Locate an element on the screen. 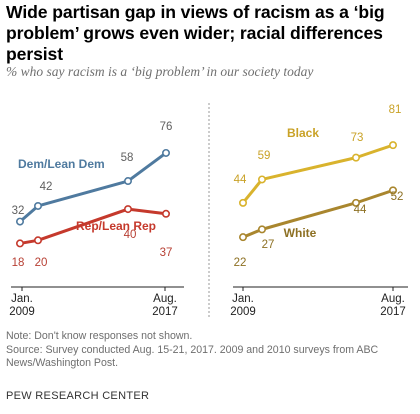 Image resolution: width=420 pixels, height=414 pixels. note-text: Note: Don't know responses not shown. is located at coordinates (99, 336).